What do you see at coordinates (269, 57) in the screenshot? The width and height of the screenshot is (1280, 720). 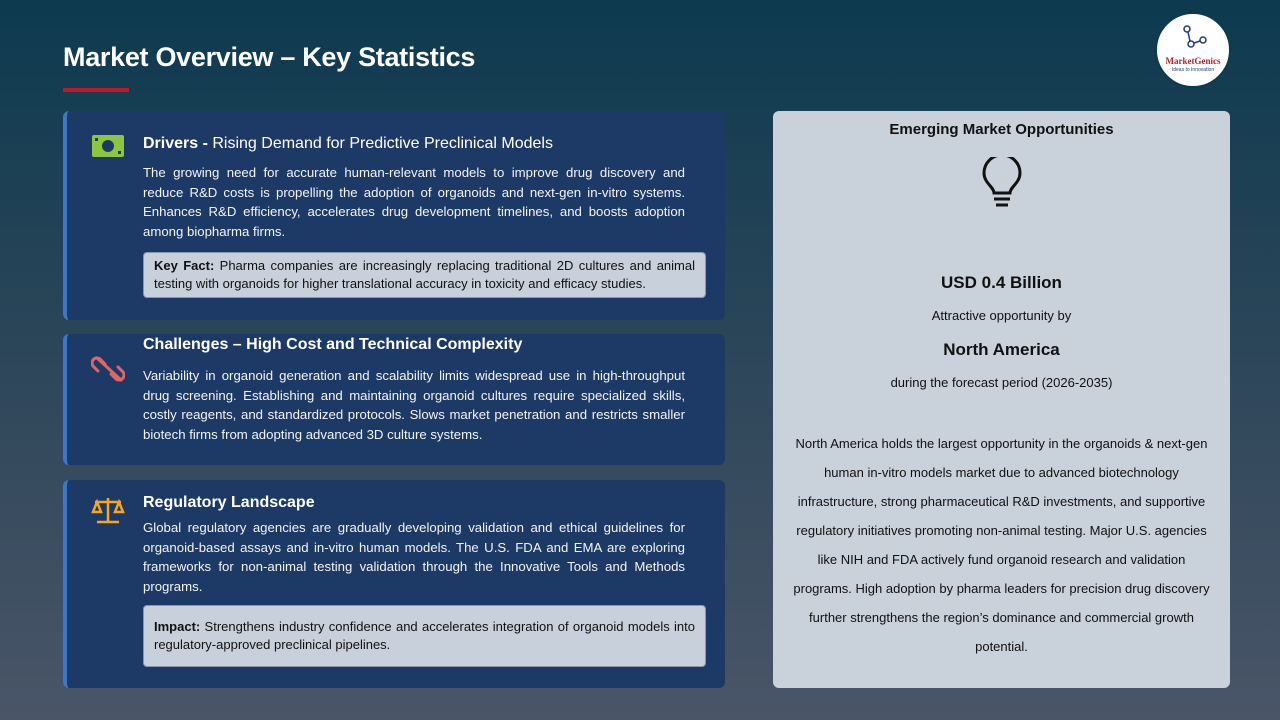 I see `page-title: Market Overview – Key Statistics` at bounding box center [269, 57].